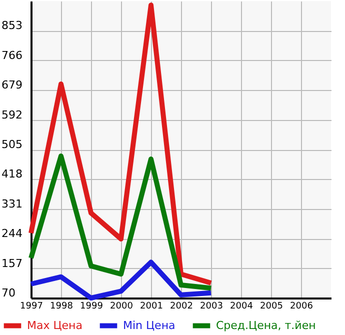 Image resolution: width=345 pixels, height=335 pixels. I want to click on x-tick-label: 2006, so click(302, 307).